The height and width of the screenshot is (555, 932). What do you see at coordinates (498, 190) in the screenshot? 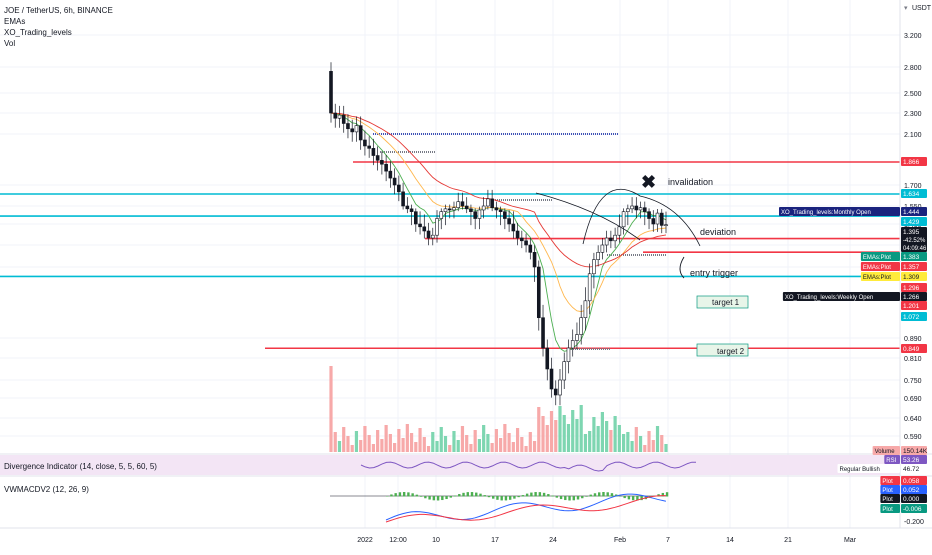
I see `ema-line` at bounding box center [498, 190].